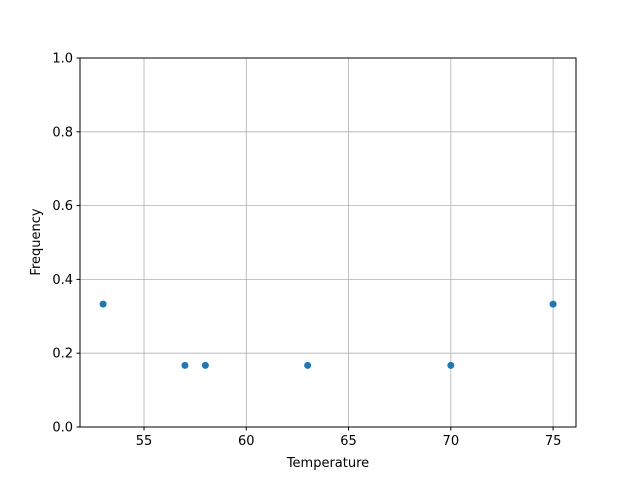  What do you see at coordinates (62, 132) in the screenshot?
I see `y-tick-label: 0.8` at bounding box center [62, 132].